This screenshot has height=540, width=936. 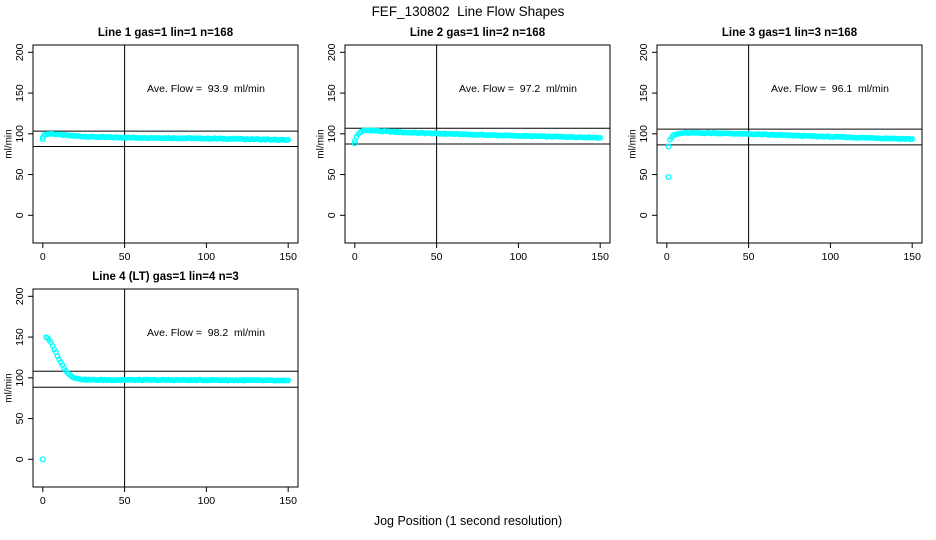 I want to click on ave-flow-annotation-3: Ave. Flow = 96.1 ml/min, so click(x=830, y=89).